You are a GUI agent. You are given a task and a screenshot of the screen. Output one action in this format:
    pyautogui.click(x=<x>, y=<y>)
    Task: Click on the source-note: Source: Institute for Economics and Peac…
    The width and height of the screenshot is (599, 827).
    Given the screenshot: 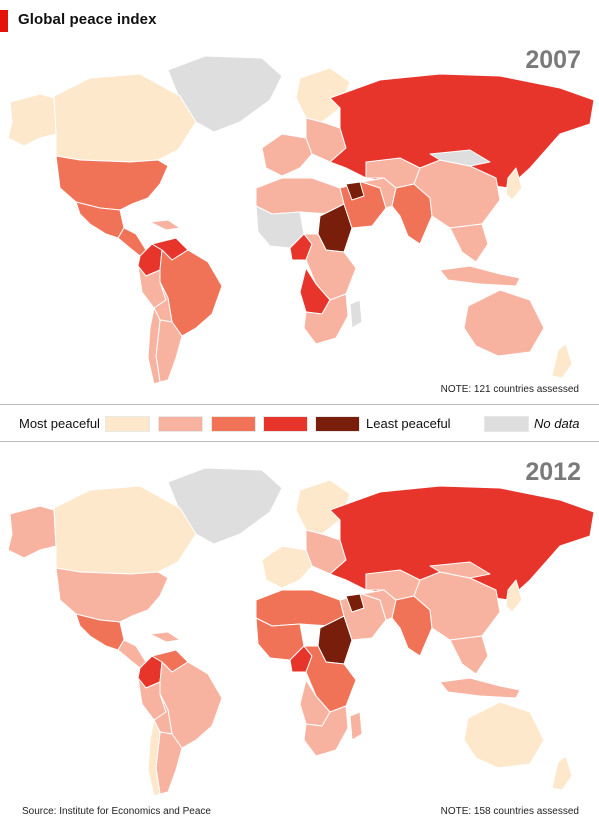 What is the action you would take?
    pyautogui.click(x=116, y=811)
    